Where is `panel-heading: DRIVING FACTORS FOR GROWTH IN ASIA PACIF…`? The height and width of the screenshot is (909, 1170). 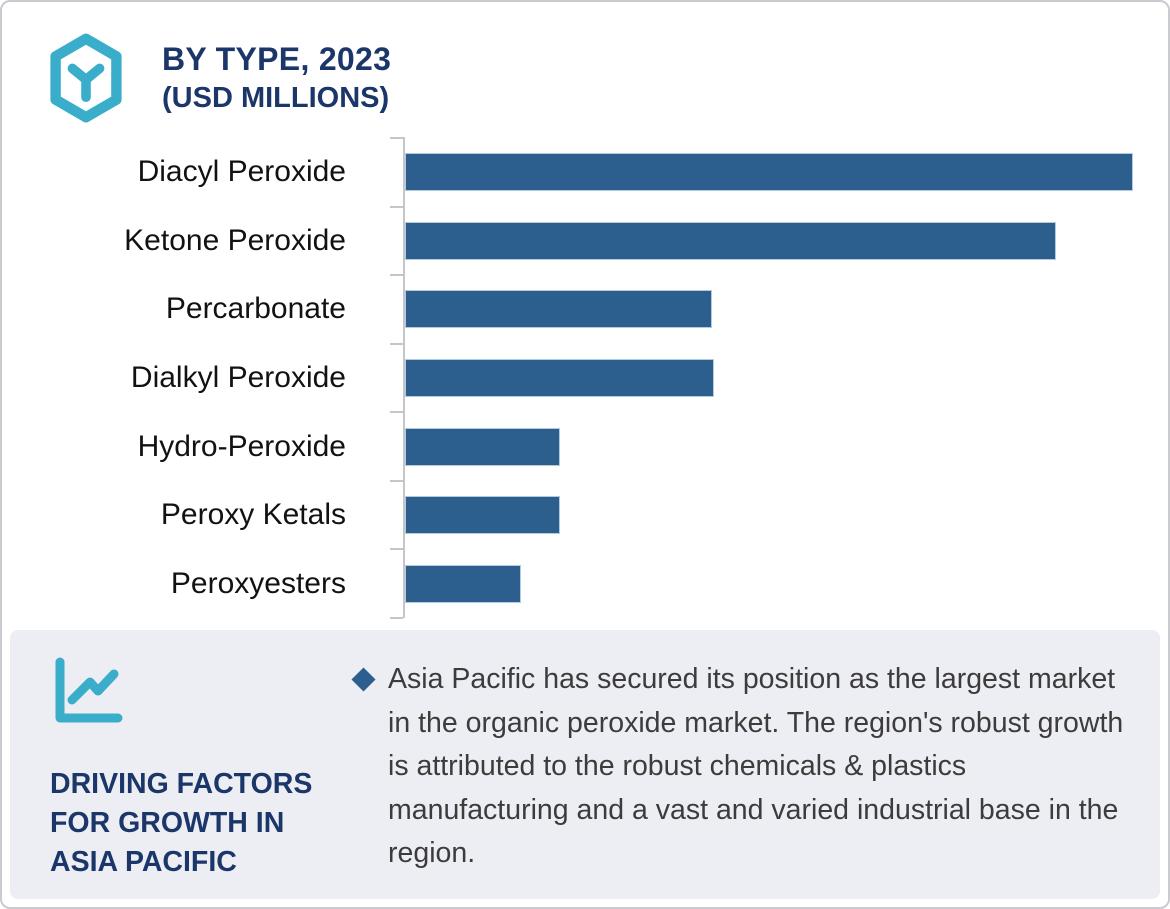
panel-heading: DRIVING FACTORS FOR GROWTH IN ASIA PACIF… is located at coordinates (181, 823).